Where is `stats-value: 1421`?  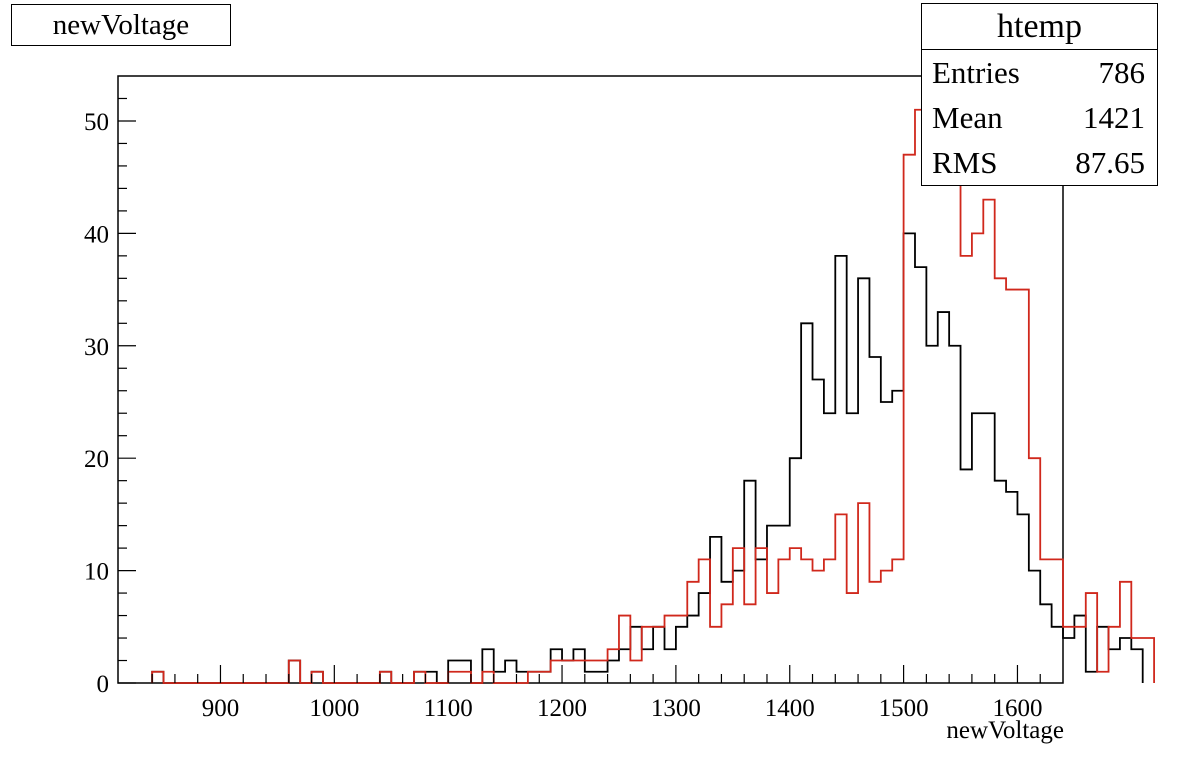
stats-value: 1421 is located at coordinates (1114, 117).